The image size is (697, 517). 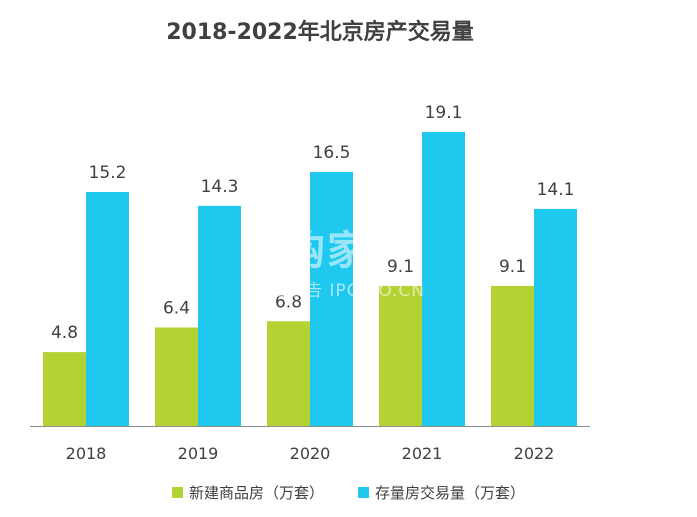 I want to click on bar-existing-homes-2021, so click(x=443, y=279).